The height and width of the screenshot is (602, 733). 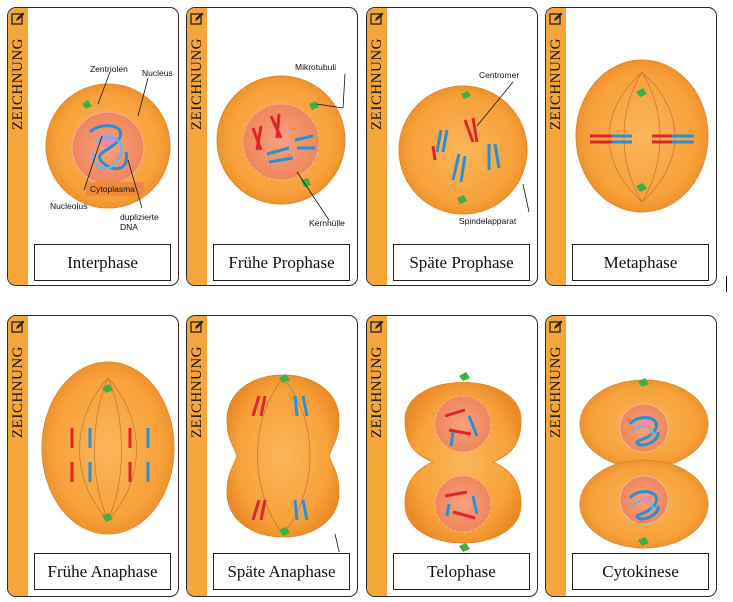 I want to click on annotation-dna-line2: DNA, so click(x=129, y=227).